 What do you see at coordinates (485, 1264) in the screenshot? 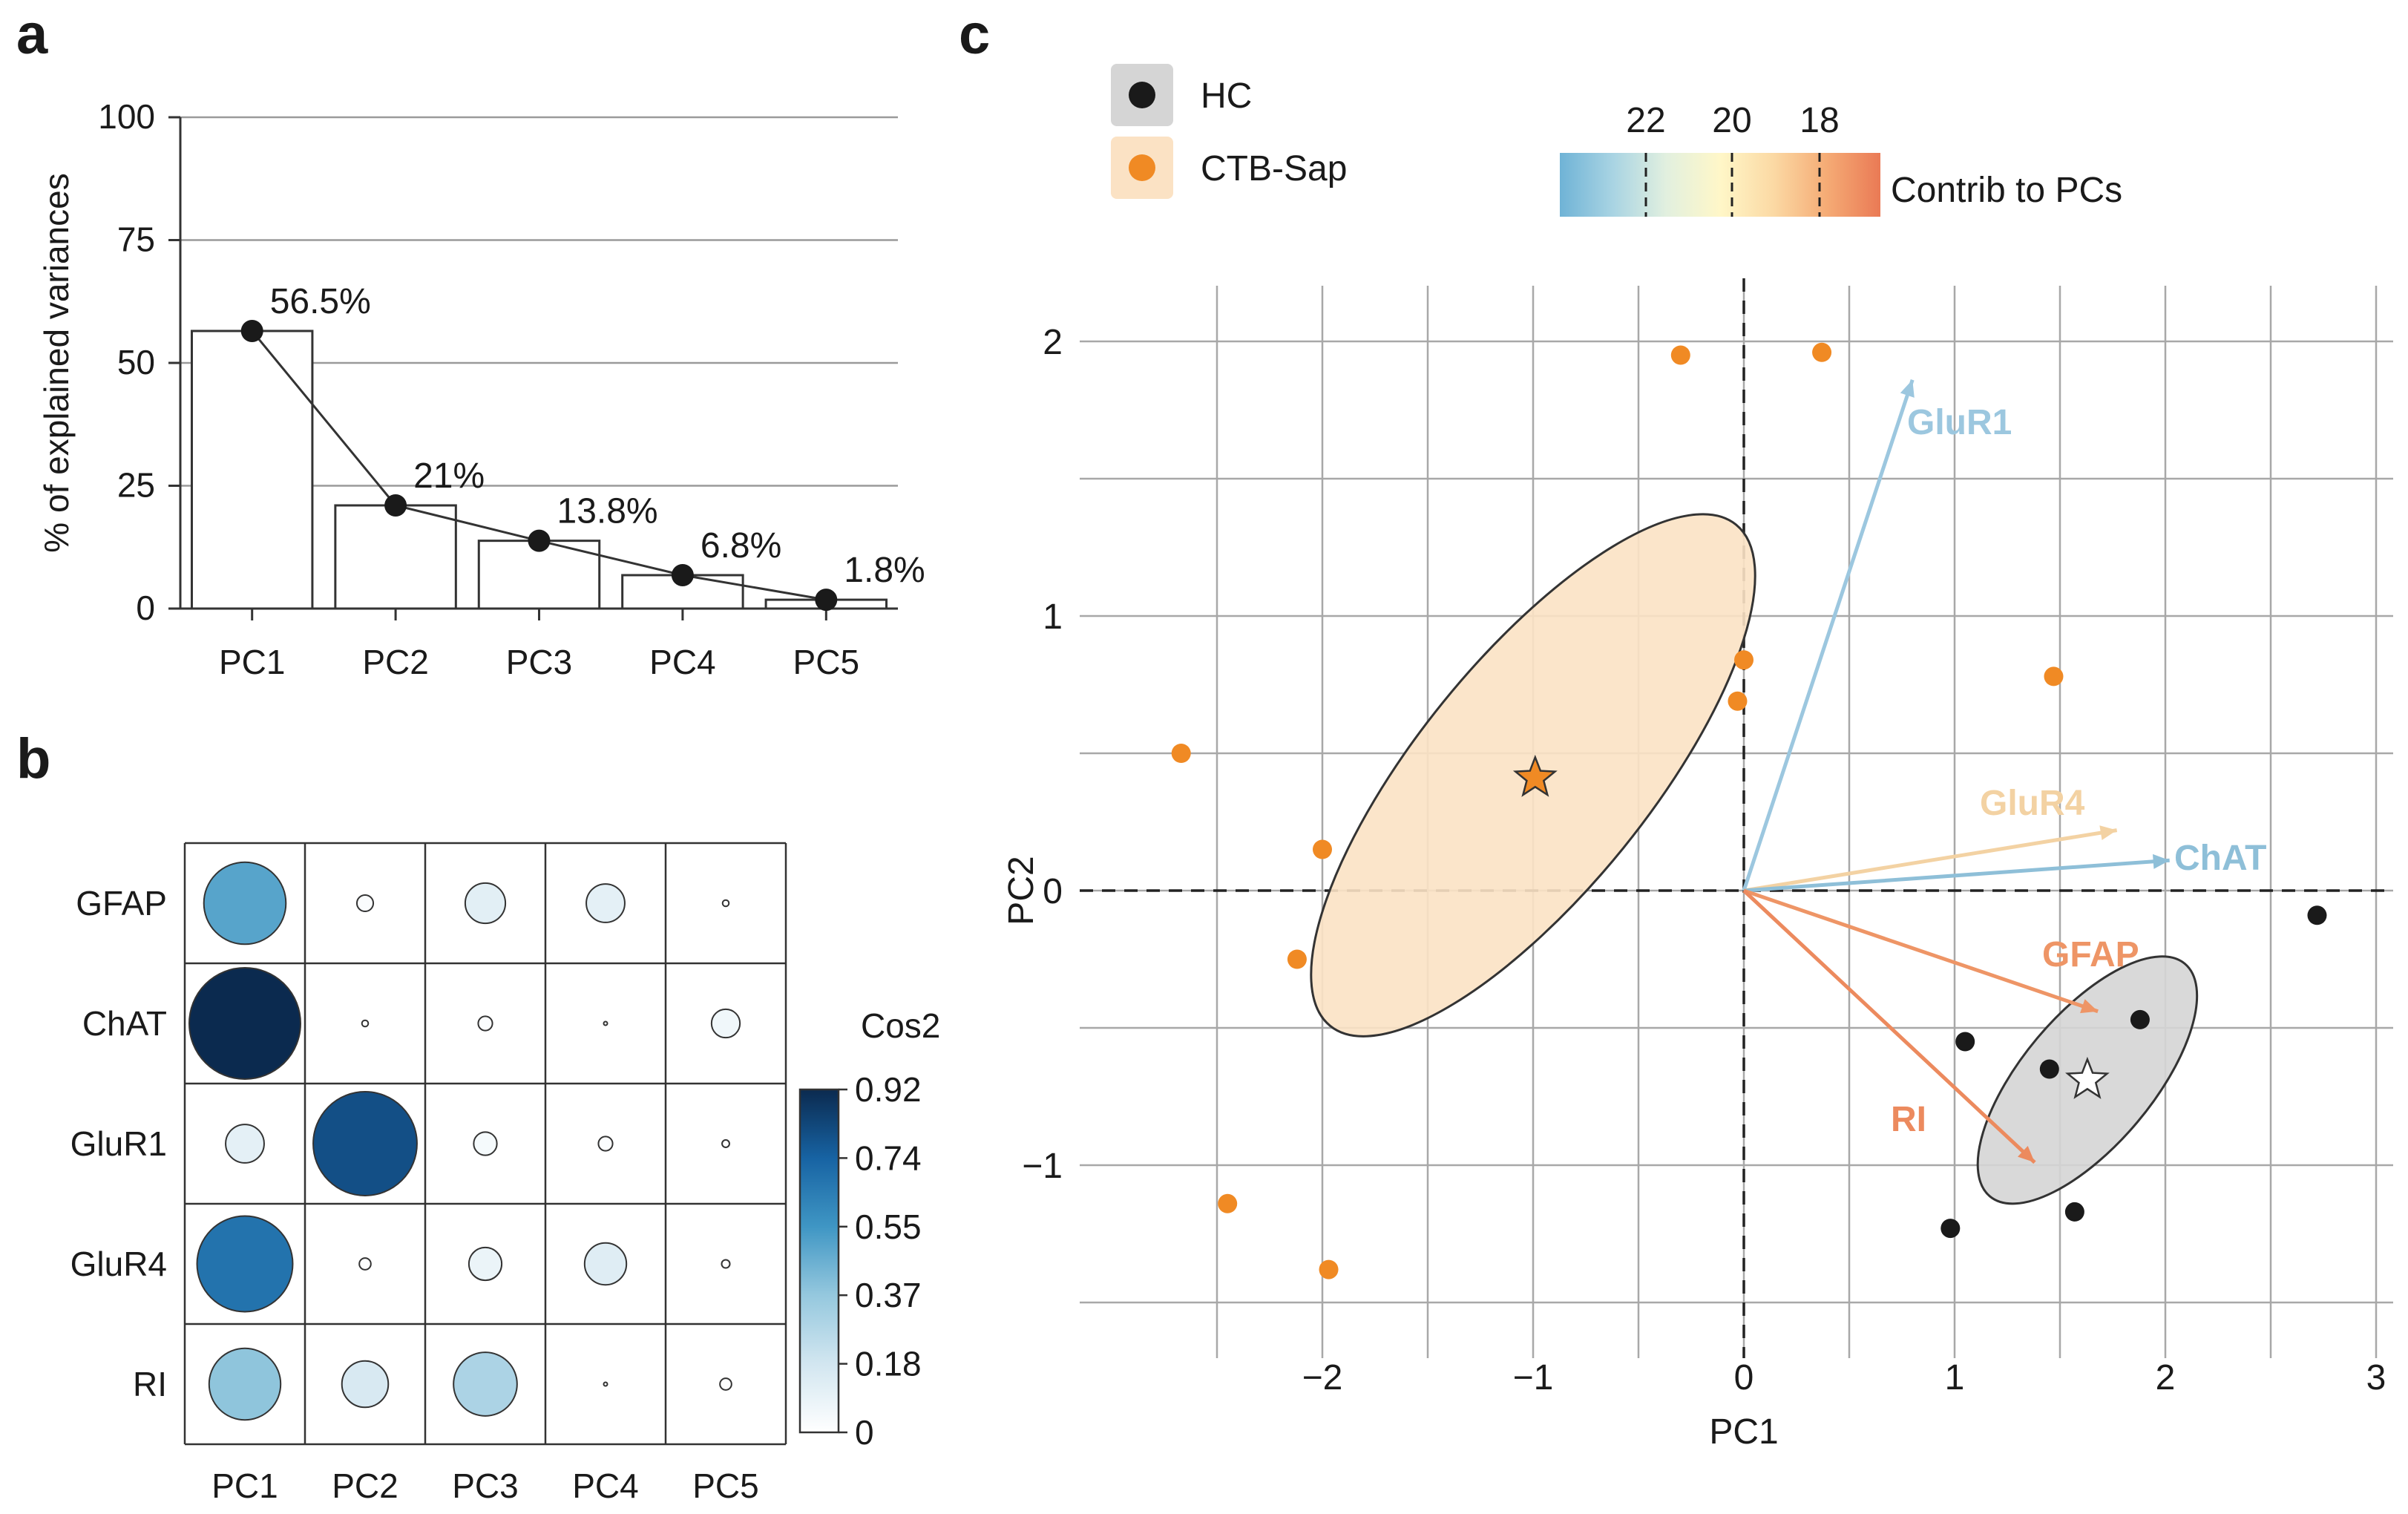
I see `cos2-circle-glur4-pc3` at bounding box center [485, 1264].